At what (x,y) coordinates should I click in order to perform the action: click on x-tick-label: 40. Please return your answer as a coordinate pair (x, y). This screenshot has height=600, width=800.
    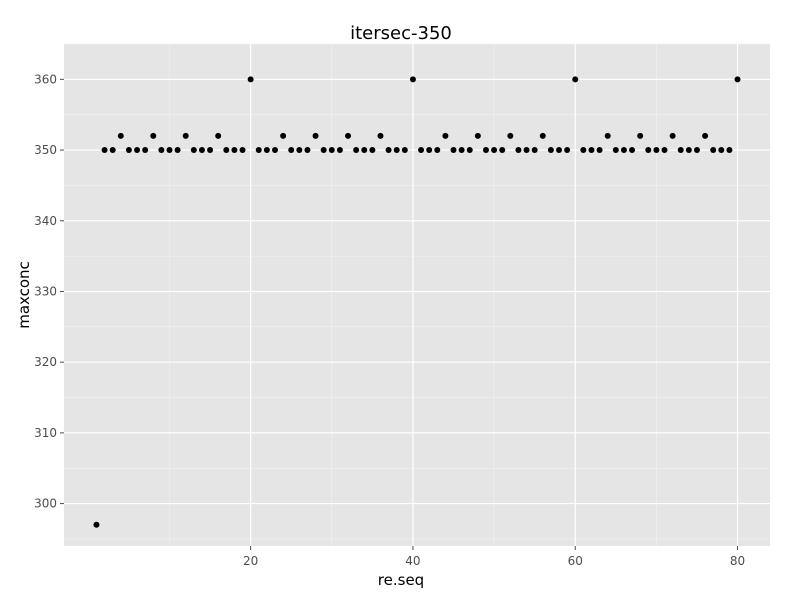
    Looking at the image, I should click on (412, 561).